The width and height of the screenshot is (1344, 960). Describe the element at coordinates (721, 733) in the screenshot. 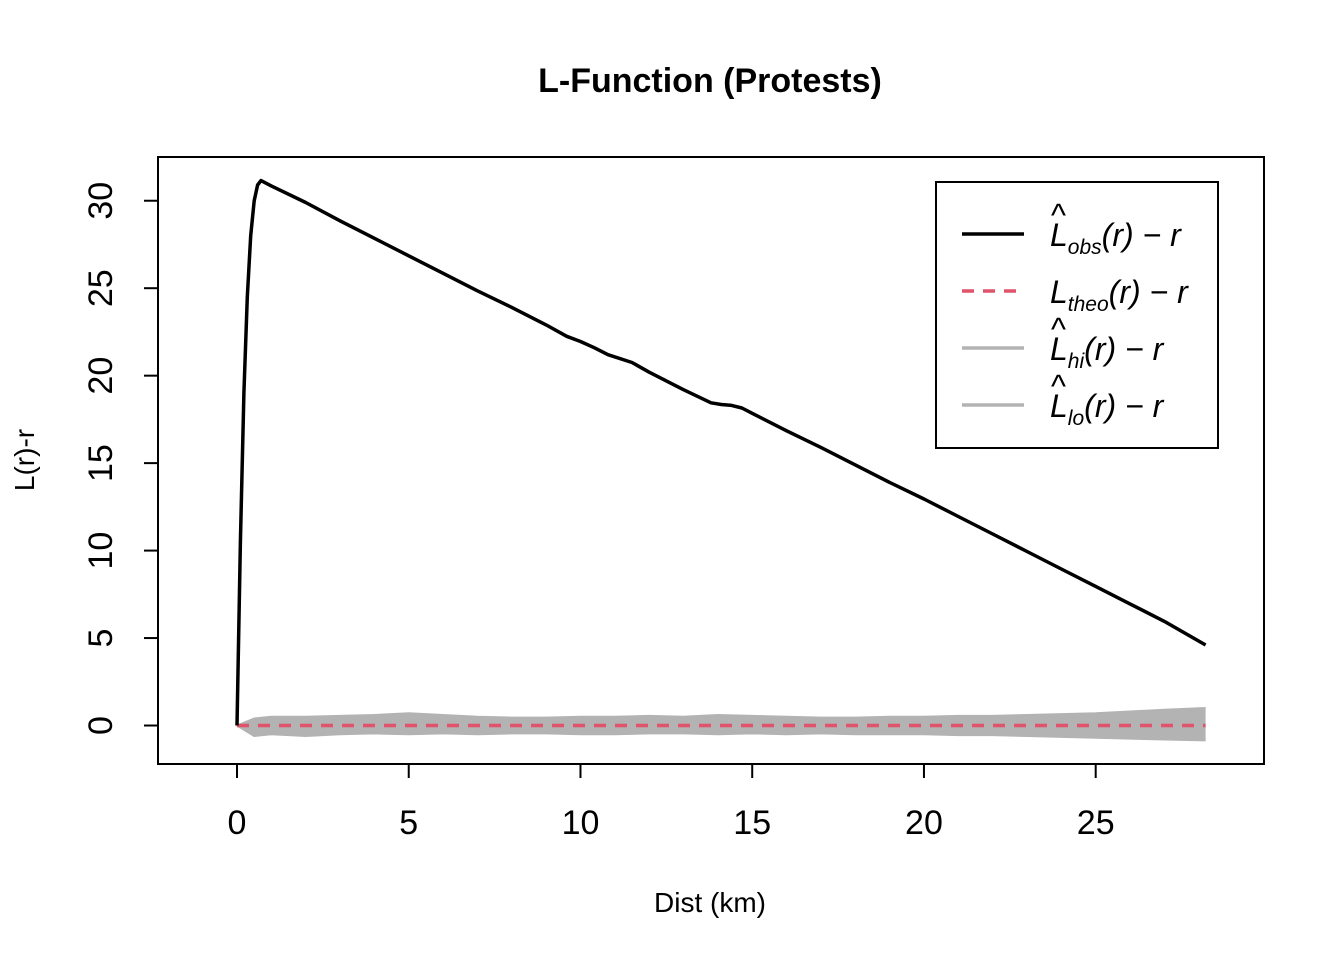

I see `series-line-lo` at that location.